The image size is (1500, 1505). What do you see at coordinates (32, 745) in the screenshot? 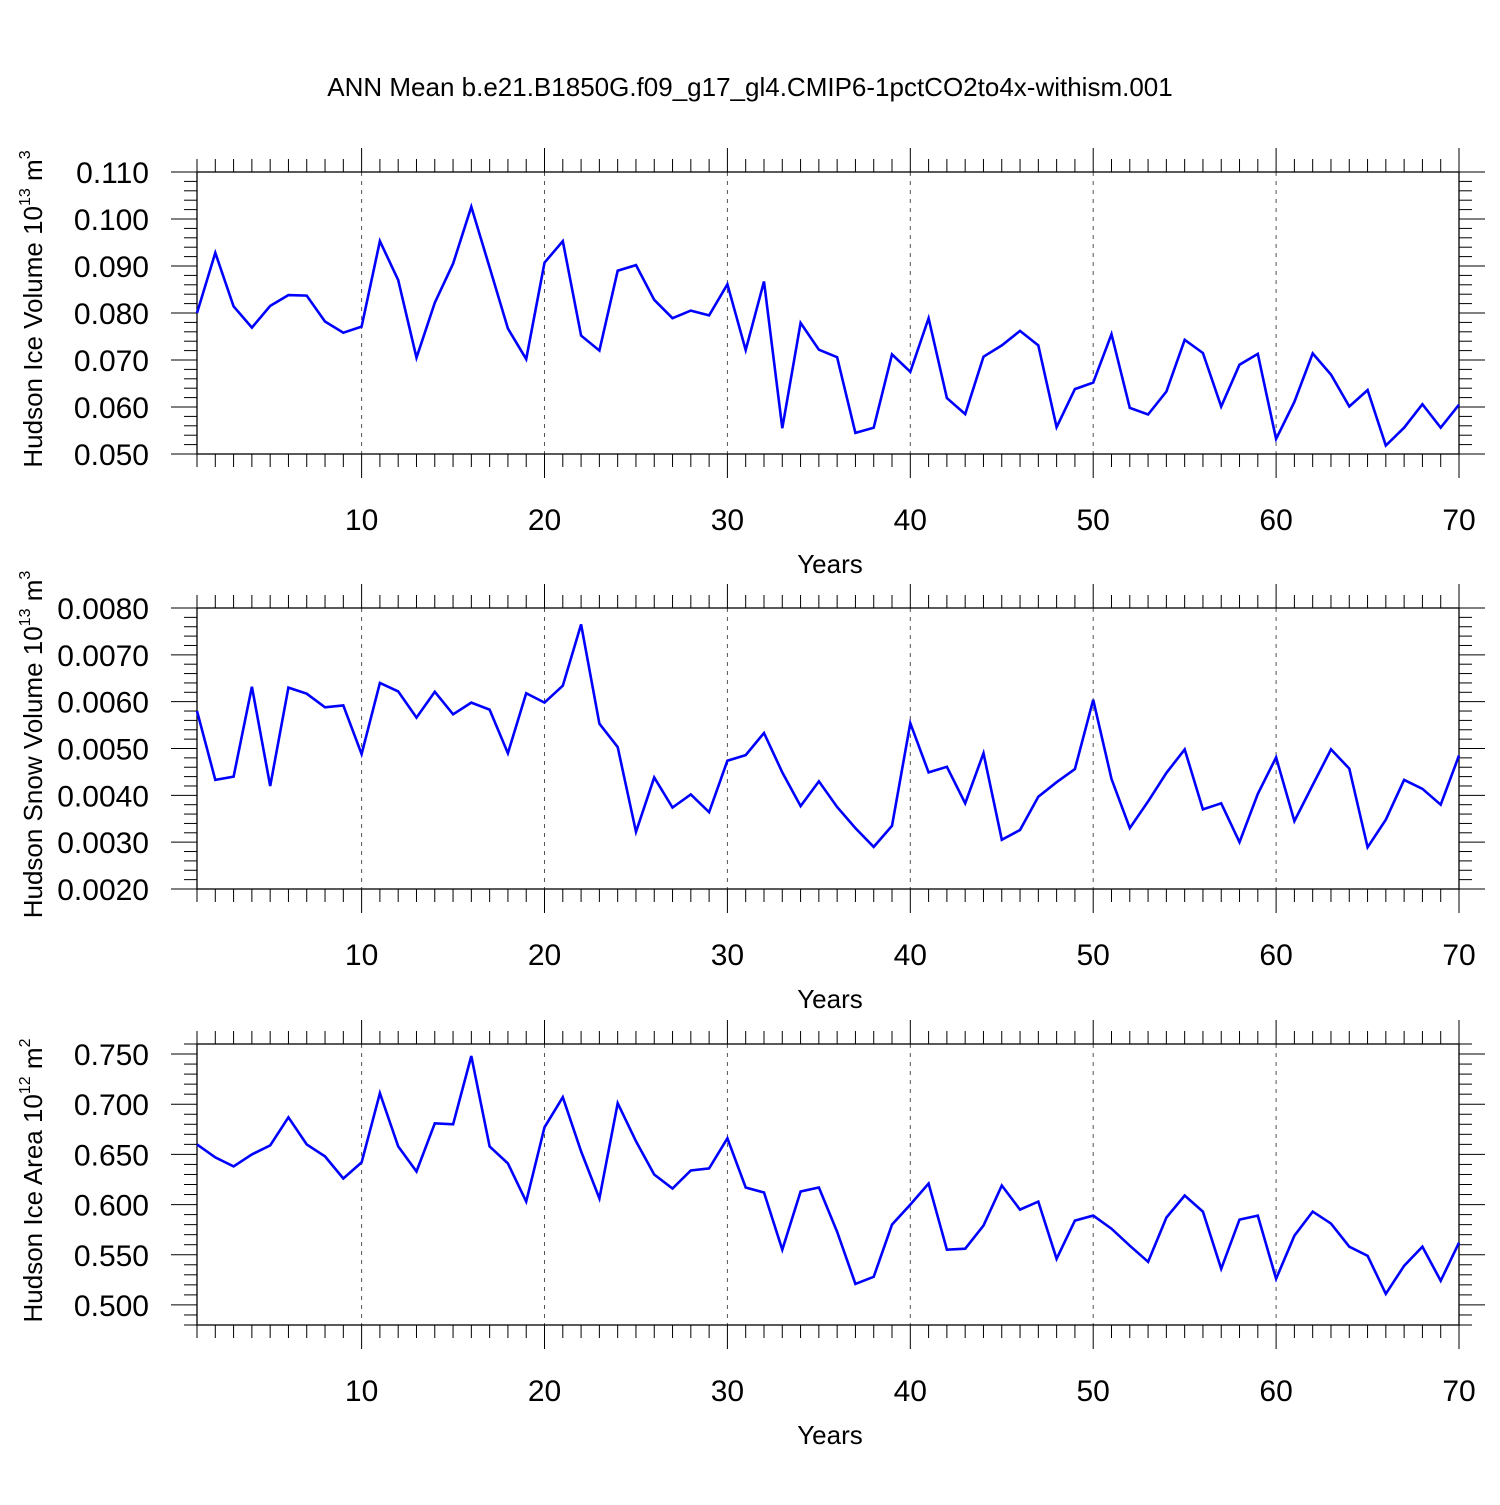
I see `y-axis-label: Hudson Snow Volume 1013 m3` at bounding box center [32, 745].